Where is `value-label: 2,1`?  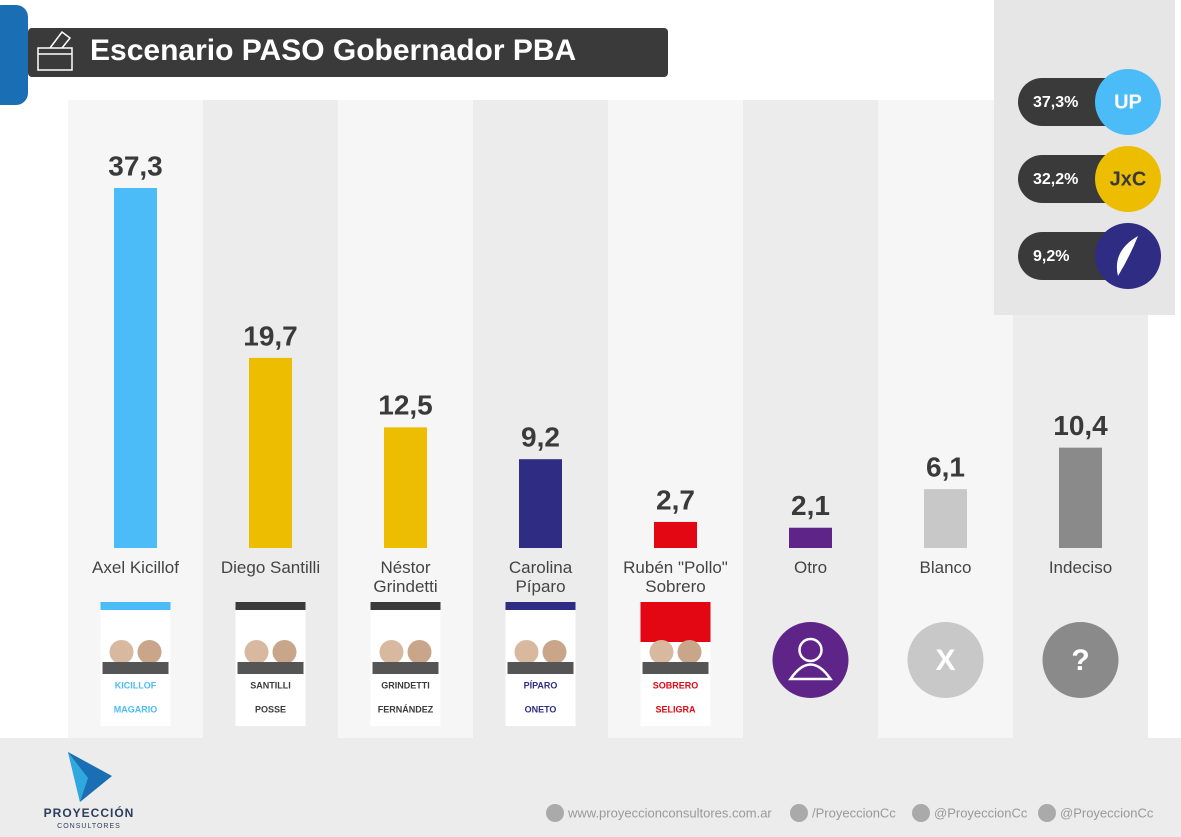 value-label: 2,1 is located at coordinates (810, 505).